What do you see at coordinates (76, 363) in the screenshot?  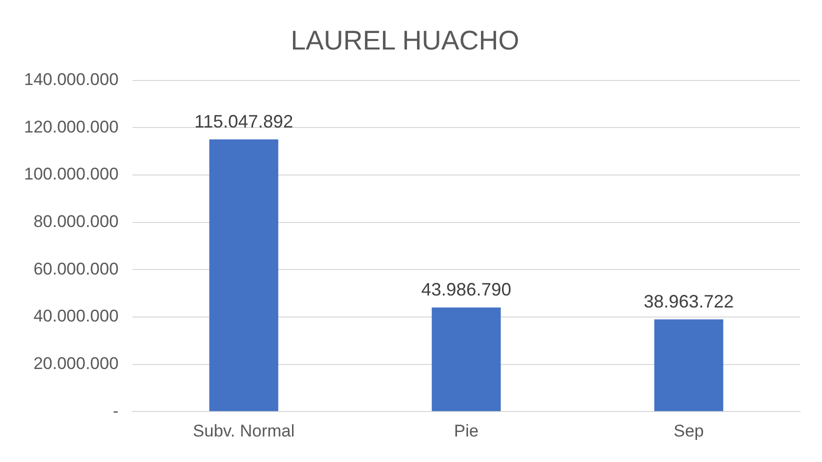 I see `y-tick-label: 20.000.000` at bounding box center [76, 363].